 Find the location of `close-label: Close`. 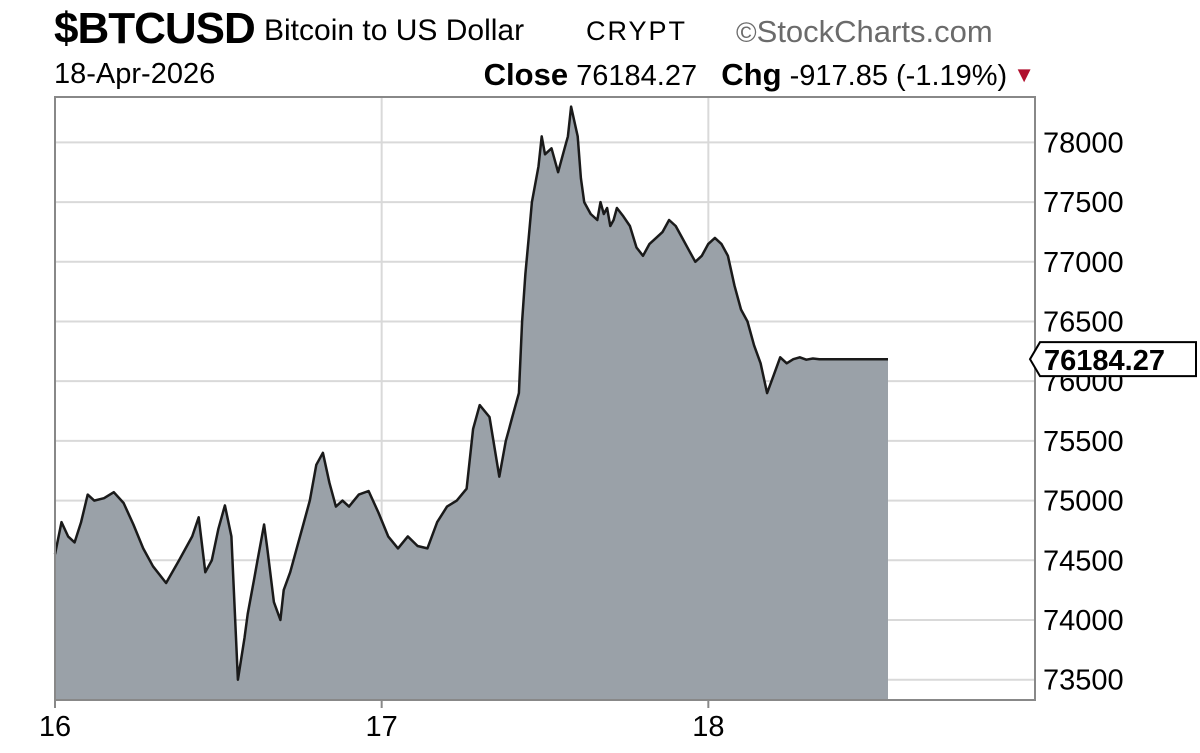

close-label: Close is located at coordinates (526, 74).